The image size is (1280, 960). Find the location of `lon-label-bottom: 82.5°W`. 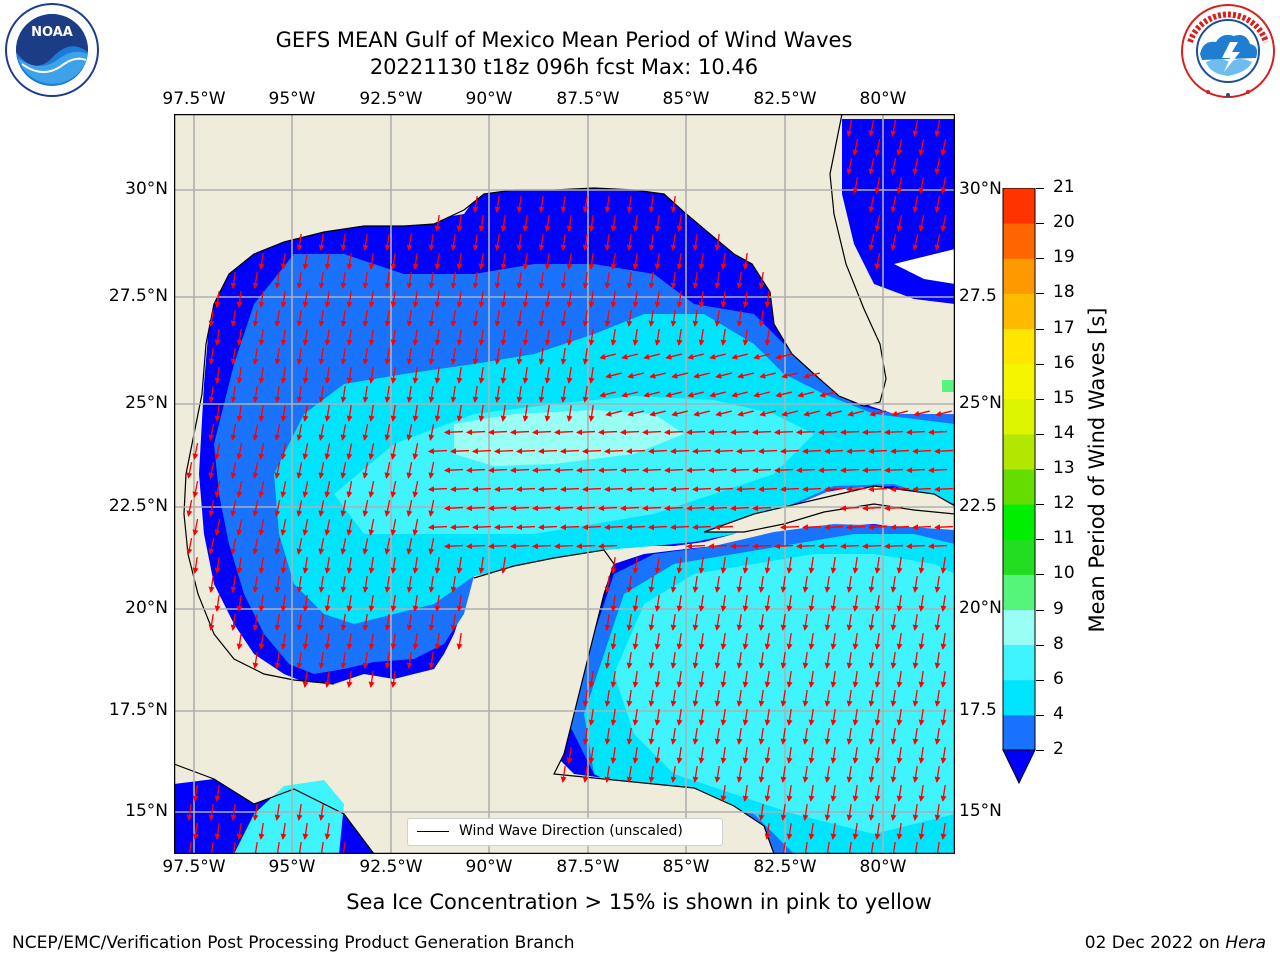

lon-label-bottom: 82.5°W is located at coordinates (785, 867).